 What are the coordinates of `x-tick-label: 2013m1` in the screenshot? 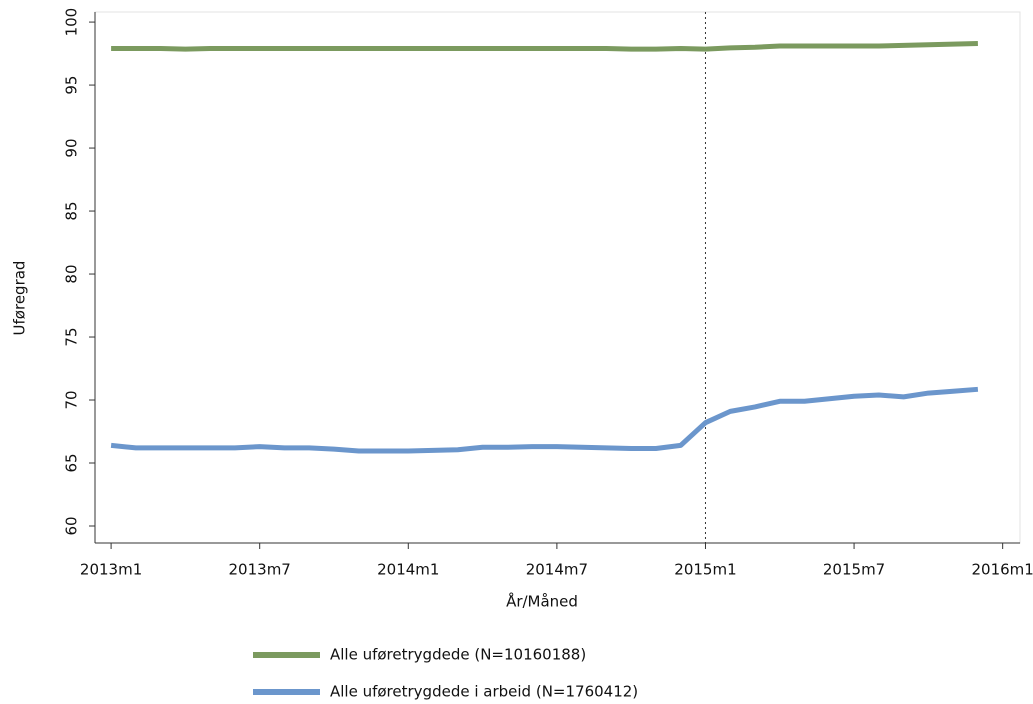 It's located at (111, 570).